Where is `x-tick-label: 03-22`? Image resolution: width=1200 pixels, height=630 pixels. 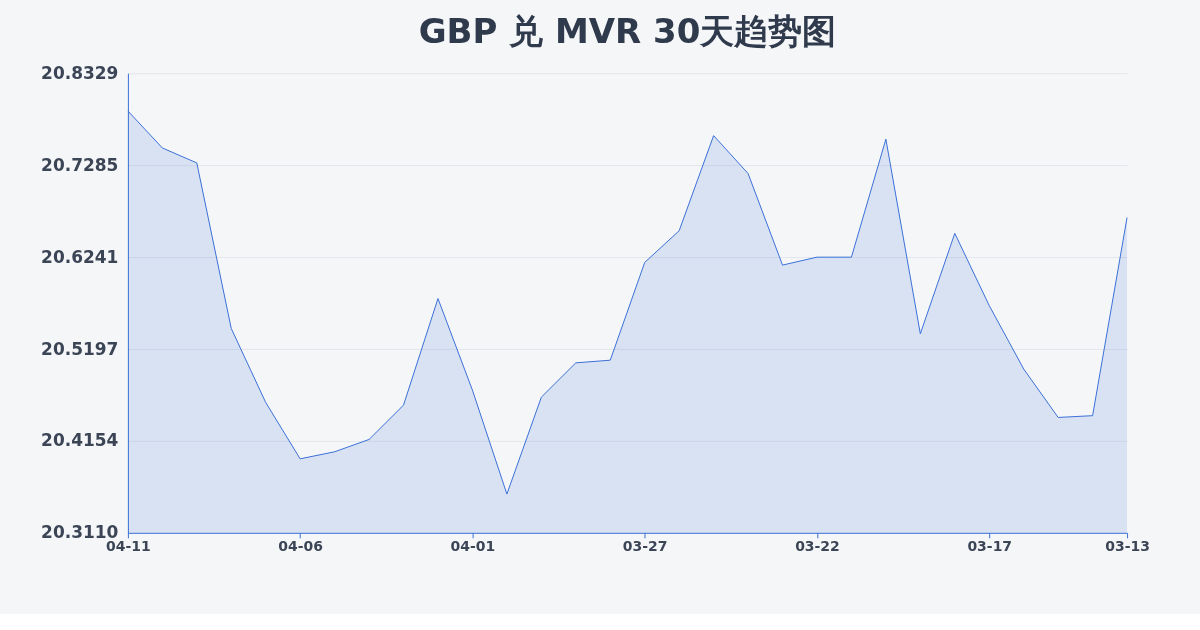 x-tick-label: 03-22 is located at coordinates (817, 546).